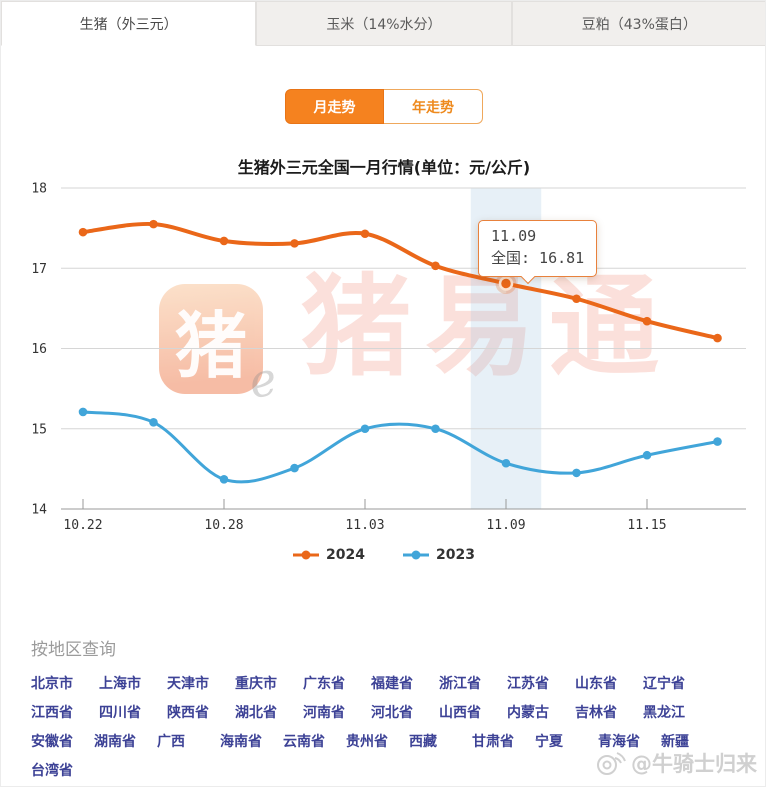  What do you see at coordinates (386, 770) in the screenshot?
I see `region-row: 台湾省` at bounding box center [386, 770].